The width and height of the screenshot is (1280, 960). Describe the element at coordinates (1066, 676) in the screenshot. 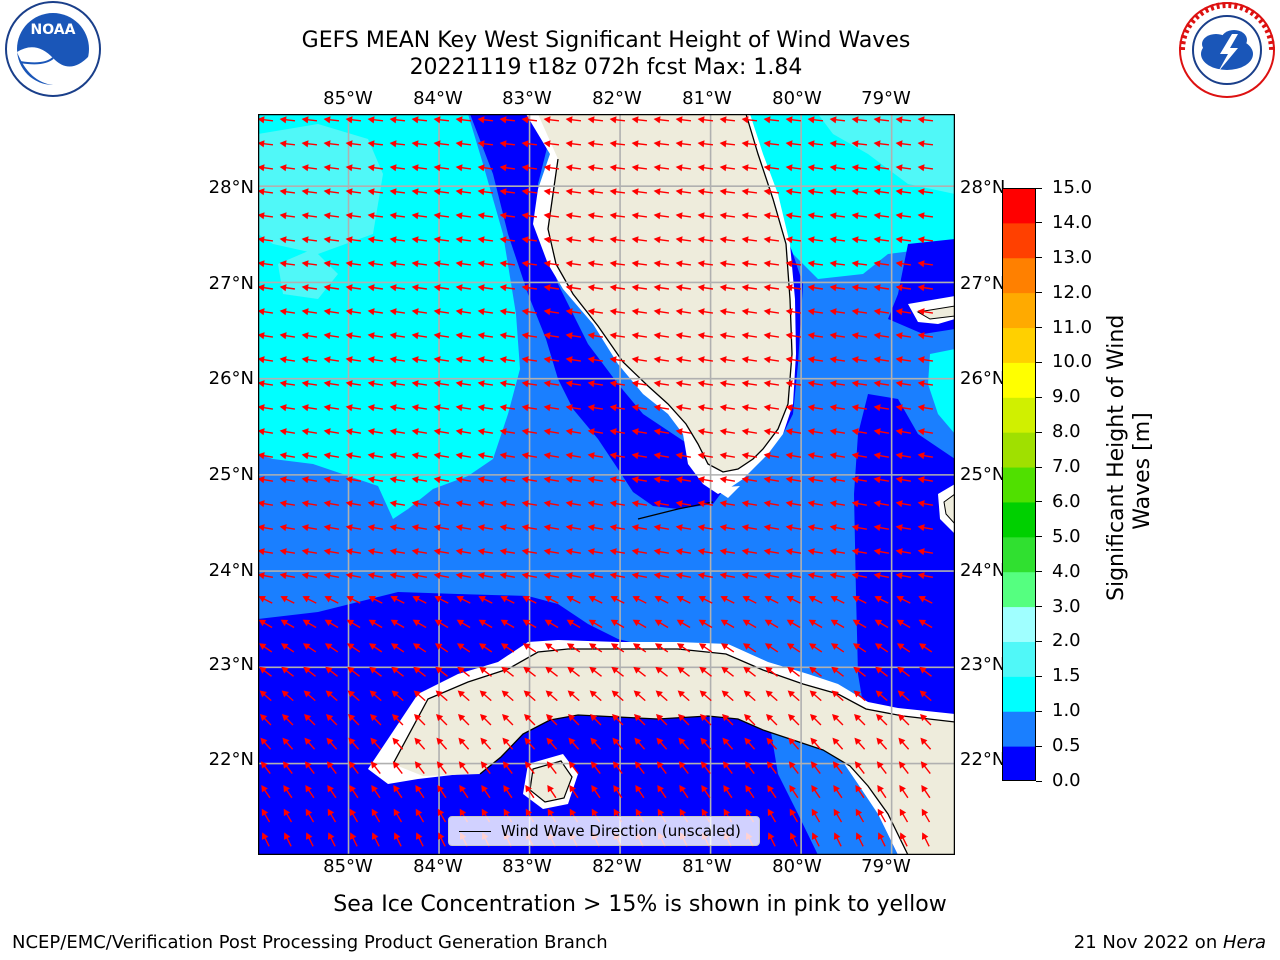

I see `colorbar-tick-label: 1.5` at that location.